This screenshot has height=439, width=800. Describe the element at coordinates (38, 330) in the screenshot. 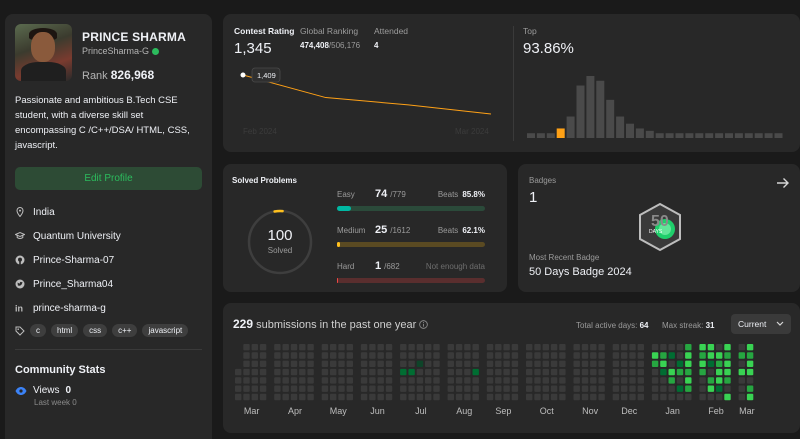

I see `skill-tag: c` at that location.